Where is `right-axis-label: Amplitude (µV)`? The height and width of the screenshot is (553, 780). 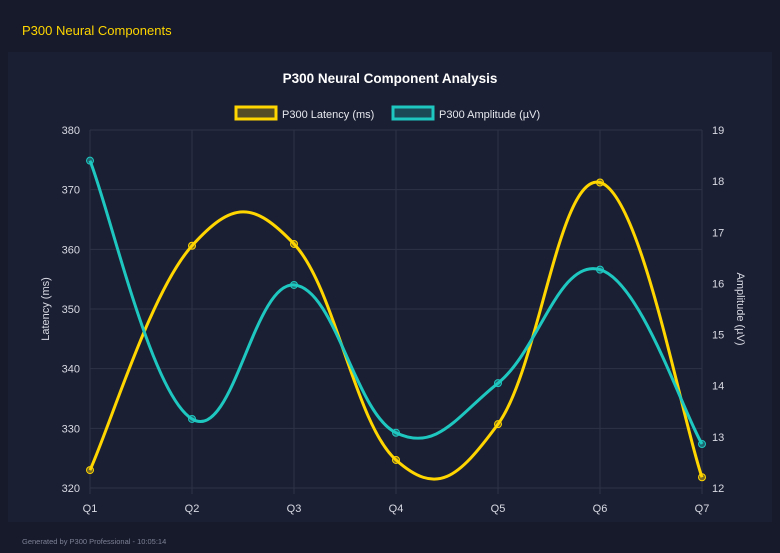
right-axis-label: Amplitude (µV) is located at coordinates (740, 309).